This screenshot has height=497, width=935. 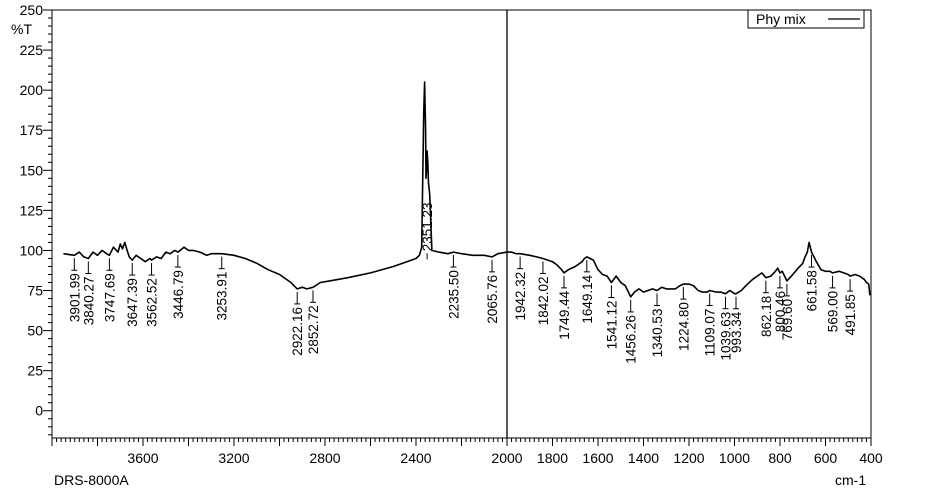 What do you see at coordinates (611, 325) in the screenshot?
I see `peak-label: 1541.12` at bounding box center [611, 325].